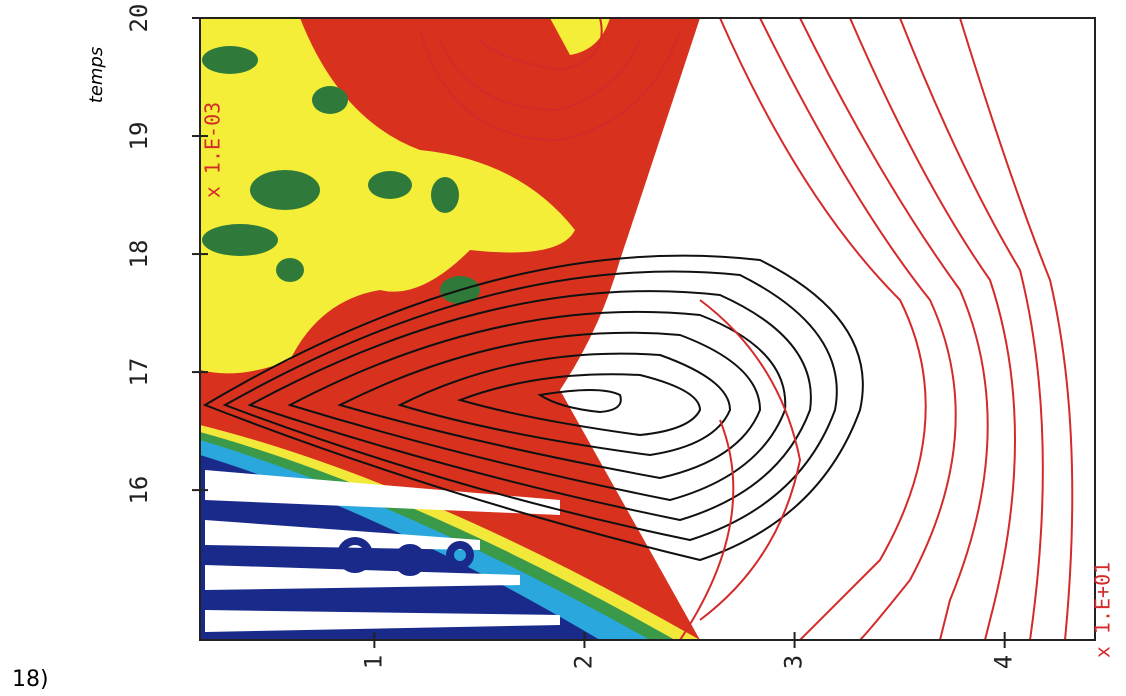 This screenshot has height=696, width=1126. What do you see at coordinates (1004, 662) in the screenshot?
I see `x-tick-label: 4` at bounding box center [1004, 662].